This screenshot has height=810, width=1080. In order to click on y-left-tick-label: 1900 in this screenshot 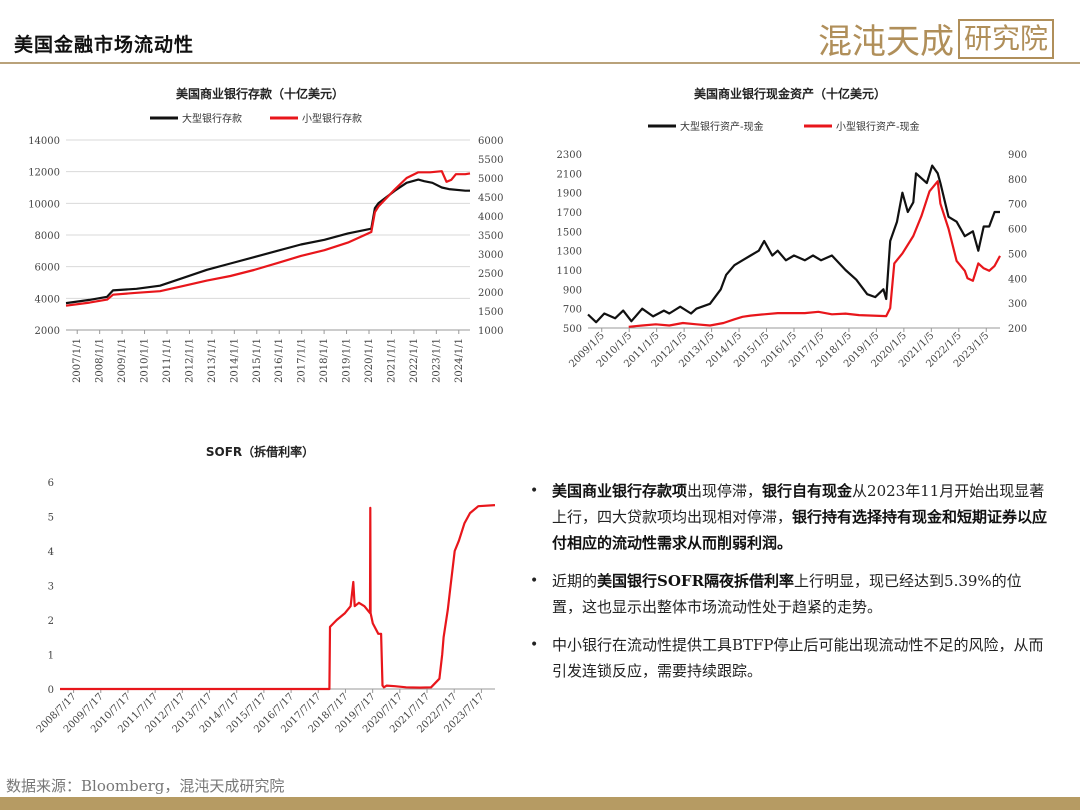, I will do `click(569, 194)`.